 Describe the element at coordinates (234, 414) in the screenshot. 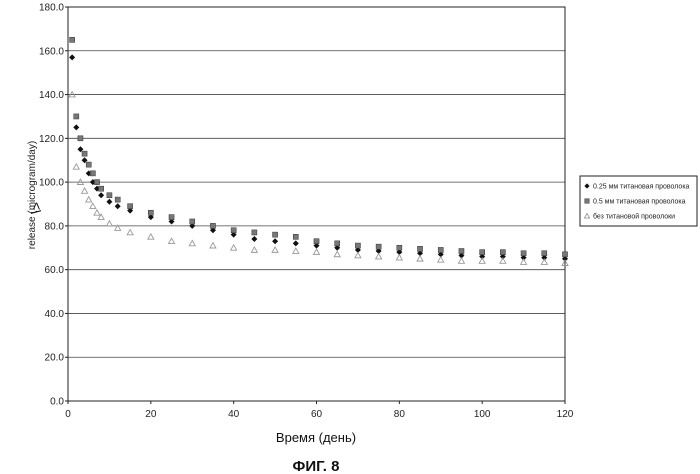

I see `x-tick-label: 40` at that location.